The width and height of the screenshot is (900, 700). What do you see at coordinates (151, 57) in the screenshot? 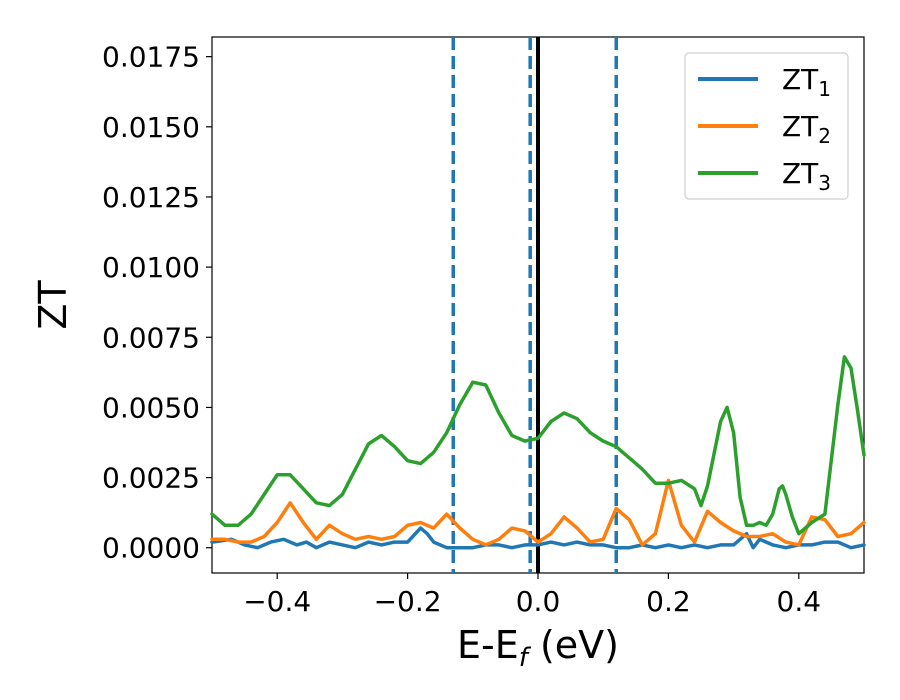
I see `y-tick-label: 0.0175` at bounding box center [151, 57].